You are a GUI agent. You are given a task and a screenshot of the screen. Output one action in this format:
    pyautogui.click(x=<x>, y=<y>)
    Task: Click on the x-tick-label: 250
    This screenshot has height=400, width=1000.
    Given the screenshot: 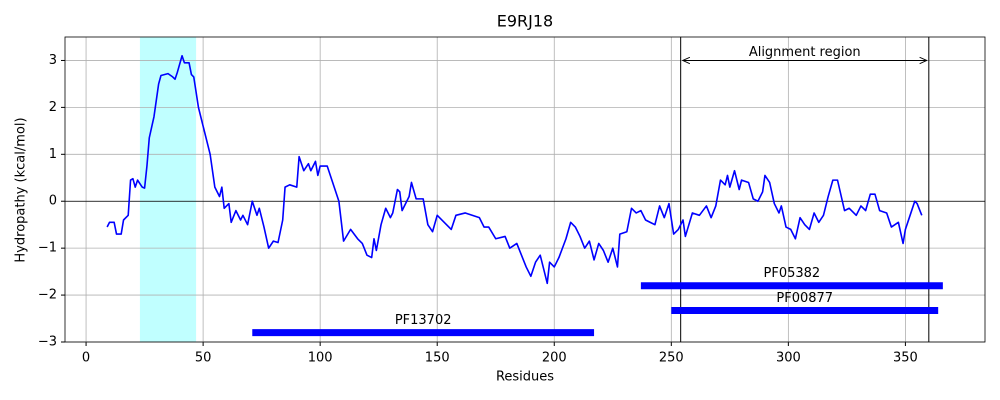 What is the action you would take?
    pyautogui.click(x=671, y=358)
    